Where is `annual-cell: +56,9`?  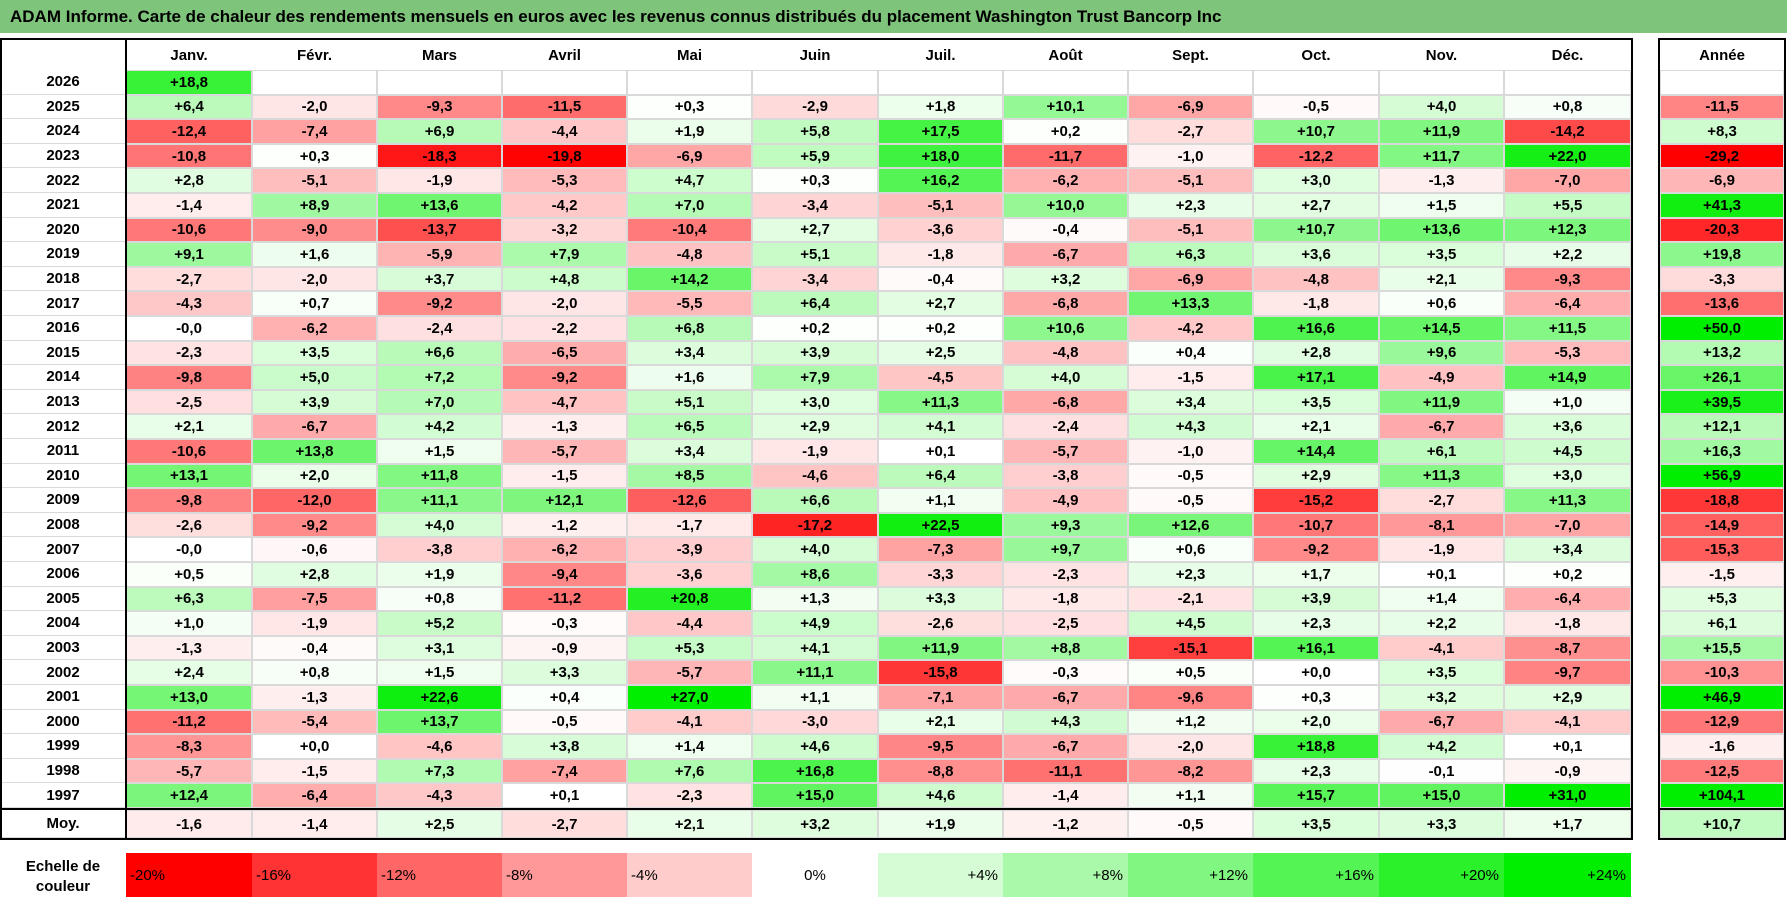 annual-cell: +56,9 is located at coordinates (1722, 476).